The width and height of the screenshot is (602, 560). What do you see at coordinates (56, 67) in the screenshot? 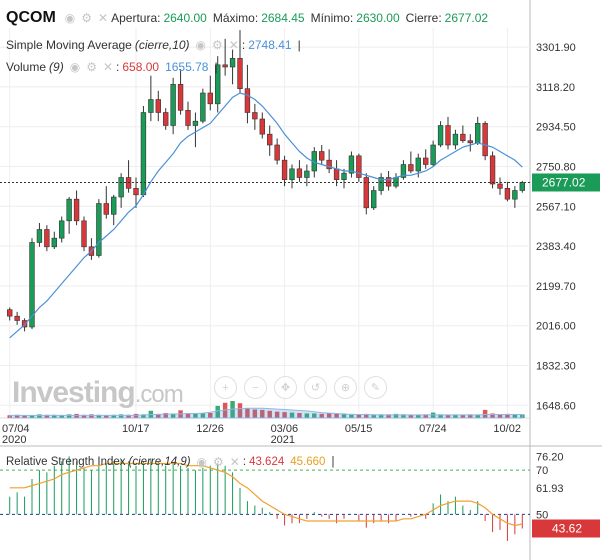
I see `volume-params: (9)` at bounding box center [56, 67].